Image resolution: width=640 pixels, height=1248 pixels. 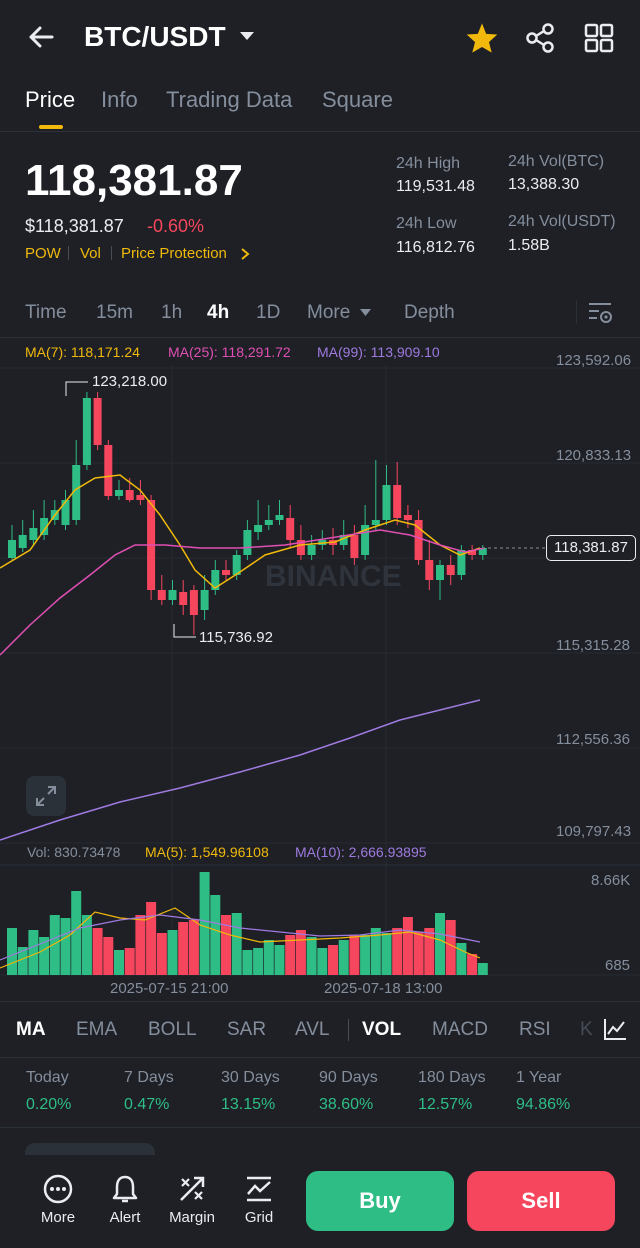 What do you see at coordinates (312, 1029) in the screenshot?
I see `indicator-avl: AVL` at bounding box center [312, 1029].